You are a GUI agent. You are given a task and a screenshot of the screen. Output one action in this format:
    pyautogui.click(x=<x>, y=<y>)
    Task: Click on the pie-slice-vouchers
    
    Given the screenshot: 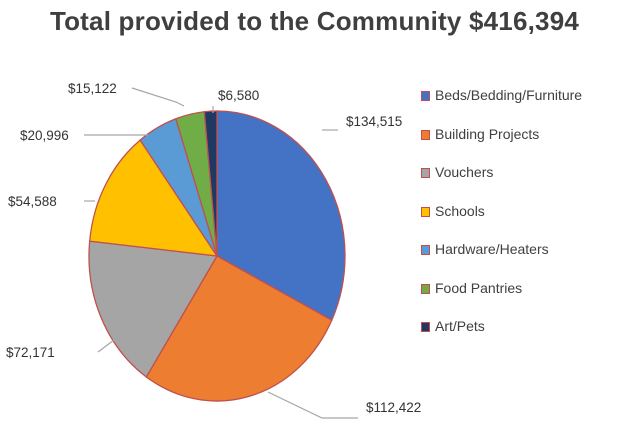 What is the action you would take?
    pyautogui.click(x=153, y=309)
    